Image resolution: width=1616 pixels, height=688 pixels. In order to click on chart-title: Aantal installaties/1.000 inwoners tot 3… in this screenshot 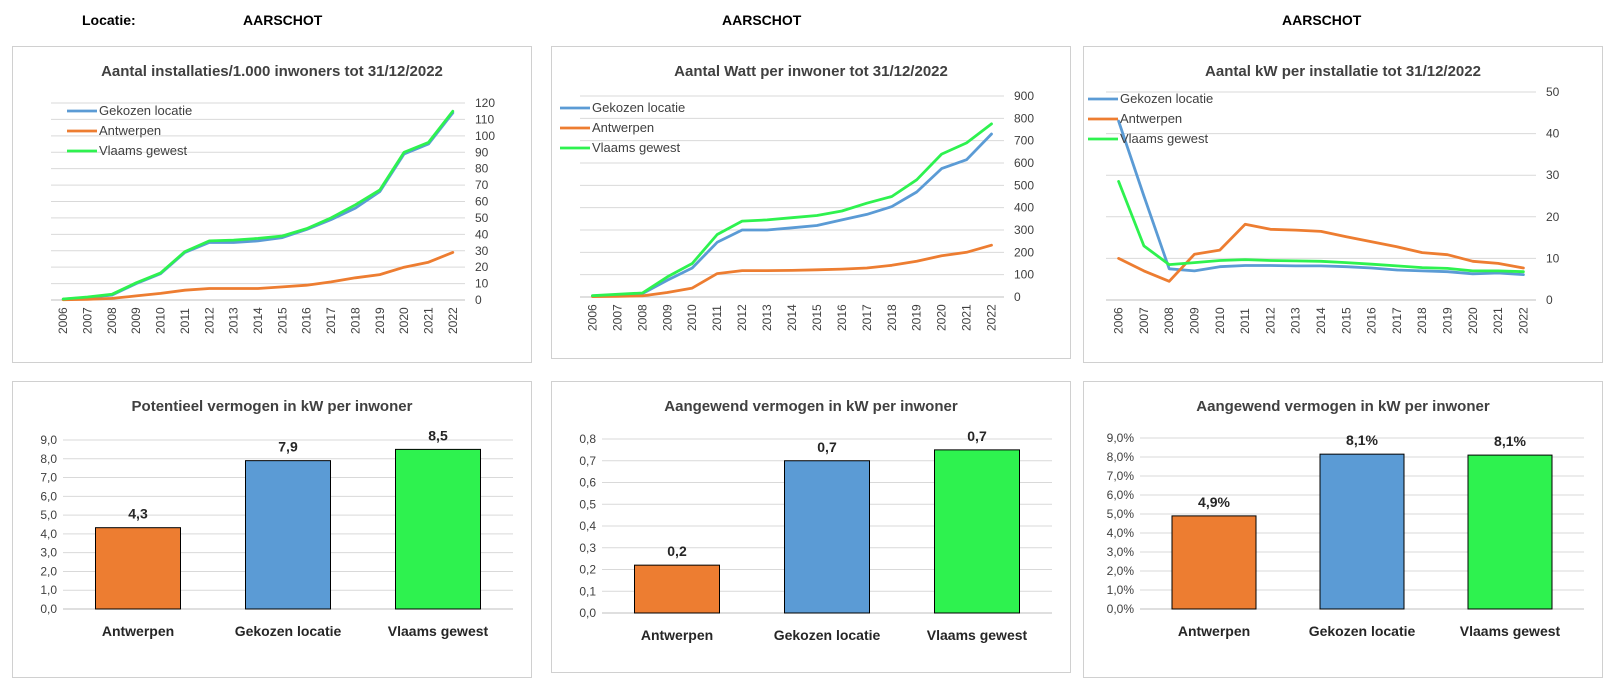, I will do `click(272, 71)`.